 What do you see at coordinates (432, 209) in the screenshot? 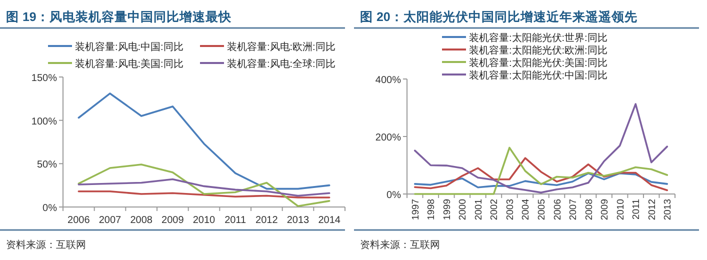
I see `x-tick-label: 1998` at bounding box center [432, 209].